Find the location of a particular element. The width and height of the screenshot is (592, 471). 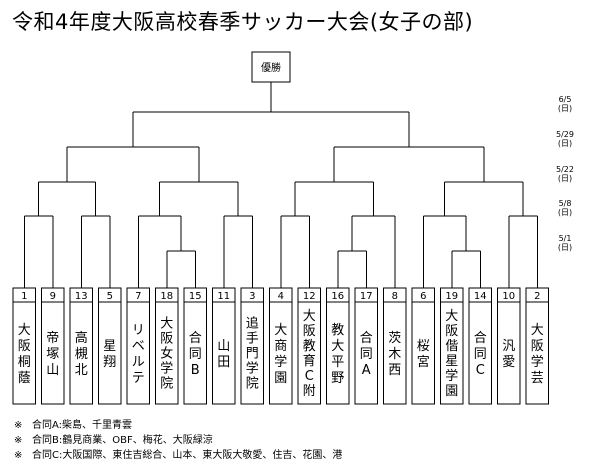

champion-box is located at coordinates (271, 67).